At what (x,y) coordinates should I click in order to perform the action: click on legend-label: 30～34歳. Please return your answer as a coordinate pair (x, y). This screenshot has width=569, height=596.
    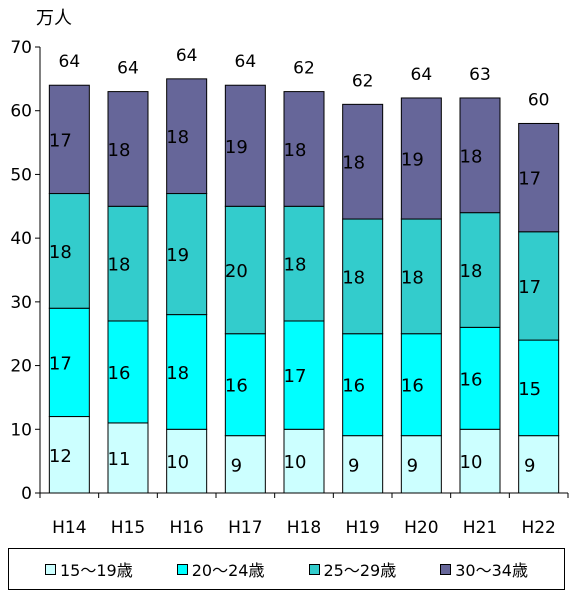
    Looking at the image, I should click on (491, 570).